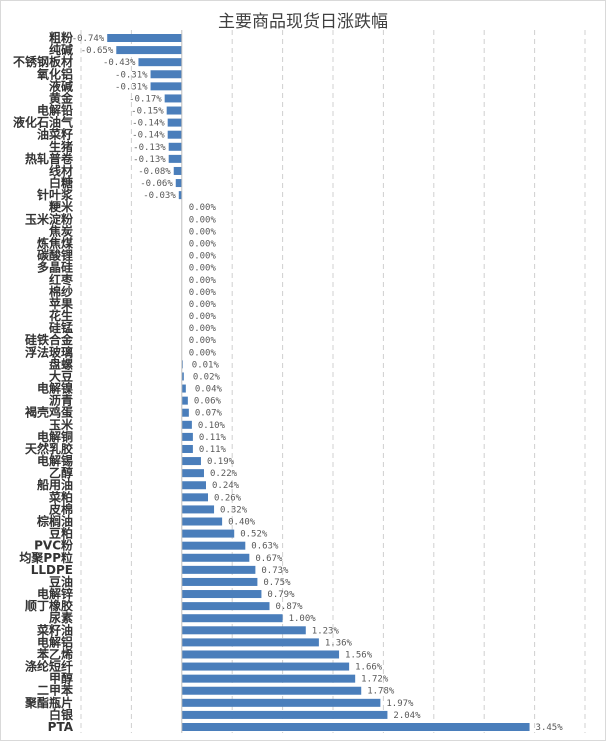 The image size is (606, 741). Describe the element at coordinates (55, 110) in the screenshot. I see `category-label: 电解铅` at that location.